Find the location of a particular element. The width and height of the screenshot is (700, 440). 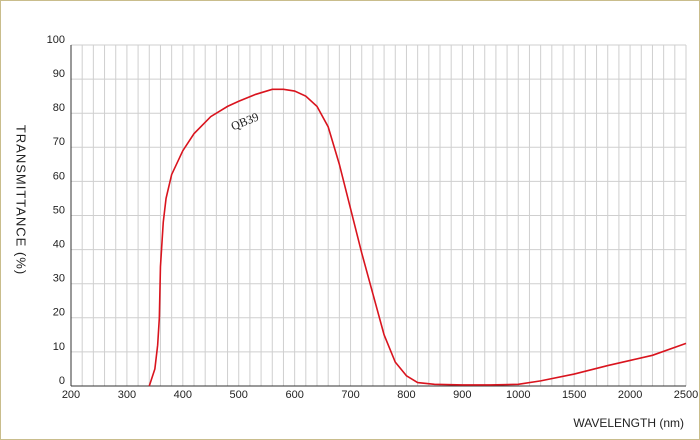

y-tick-label: 70 is located at coordinates (59, 142).